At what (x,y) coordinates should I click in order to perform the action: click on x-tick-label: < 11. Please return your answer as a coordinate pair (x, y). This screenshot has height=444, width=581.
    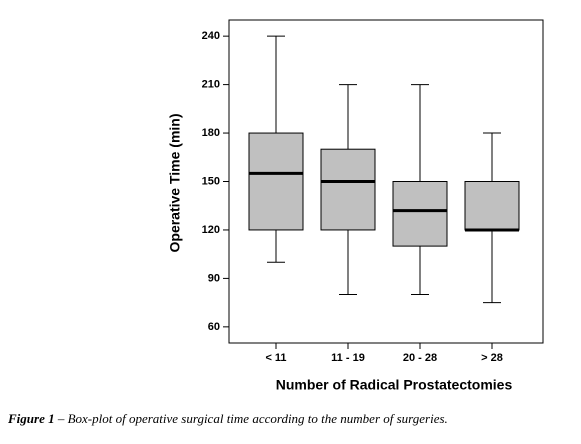
    Looking at the image, I should click on (275, 358).